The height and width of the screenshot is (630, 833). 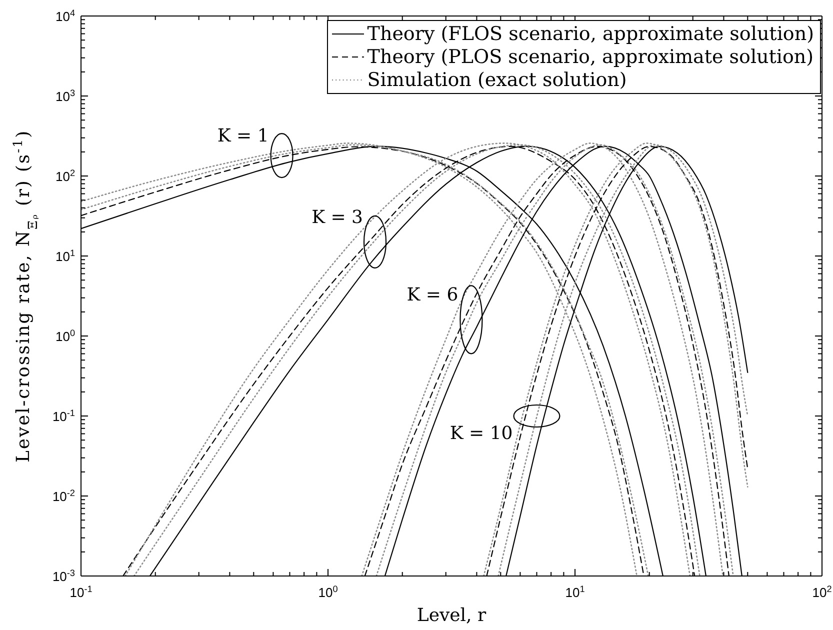 I want to click on y-tick-label: 10$^{-2}$, so click(x=63, y=496).